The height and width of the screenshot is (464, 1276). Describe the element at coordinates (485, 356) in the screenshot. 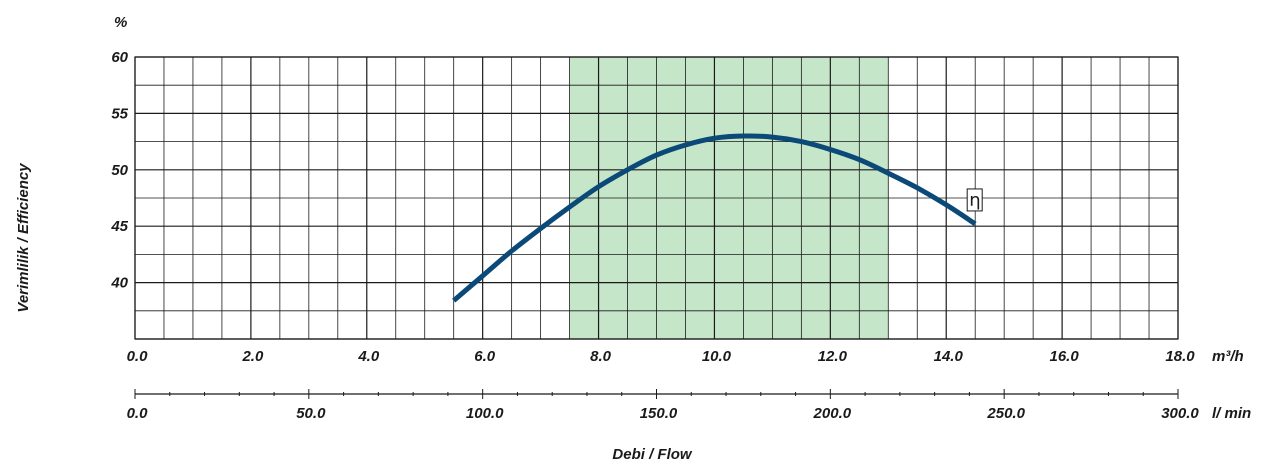

I see `x-tick-label: 6.0` at that location.